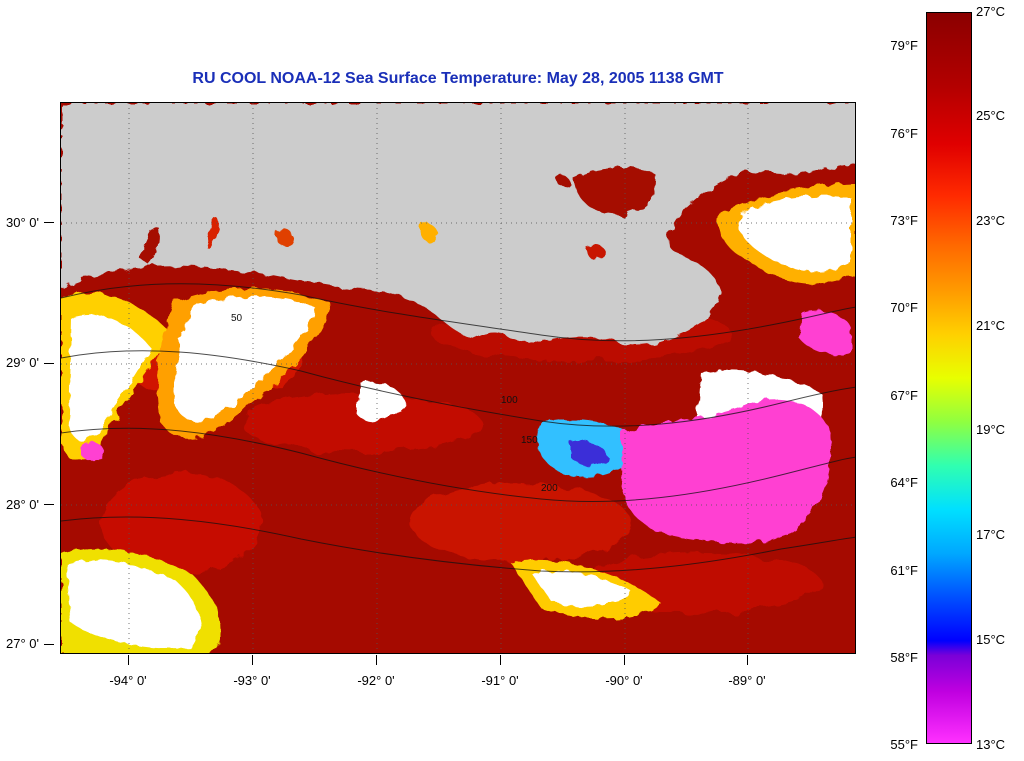 The height and width of the screenshot is (761, 1024). Describe the element at coordinates (991, 115) in the screenshot. I see `colorbar-label-25c: 25°C` at that location.